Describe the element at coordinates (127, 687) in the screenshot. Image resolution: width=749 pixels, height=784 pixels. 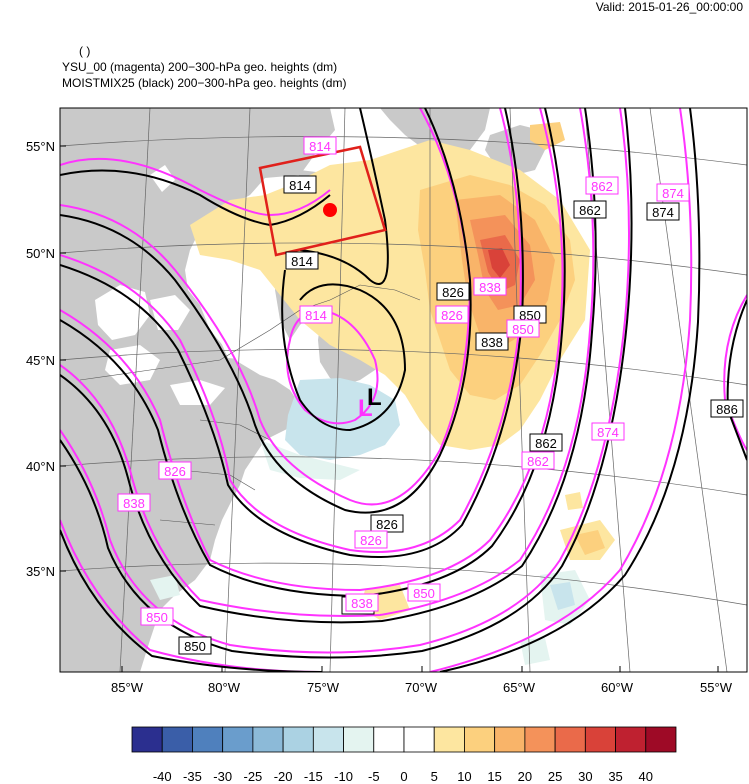
I see `lon-label-85w: 85°W` at that location.